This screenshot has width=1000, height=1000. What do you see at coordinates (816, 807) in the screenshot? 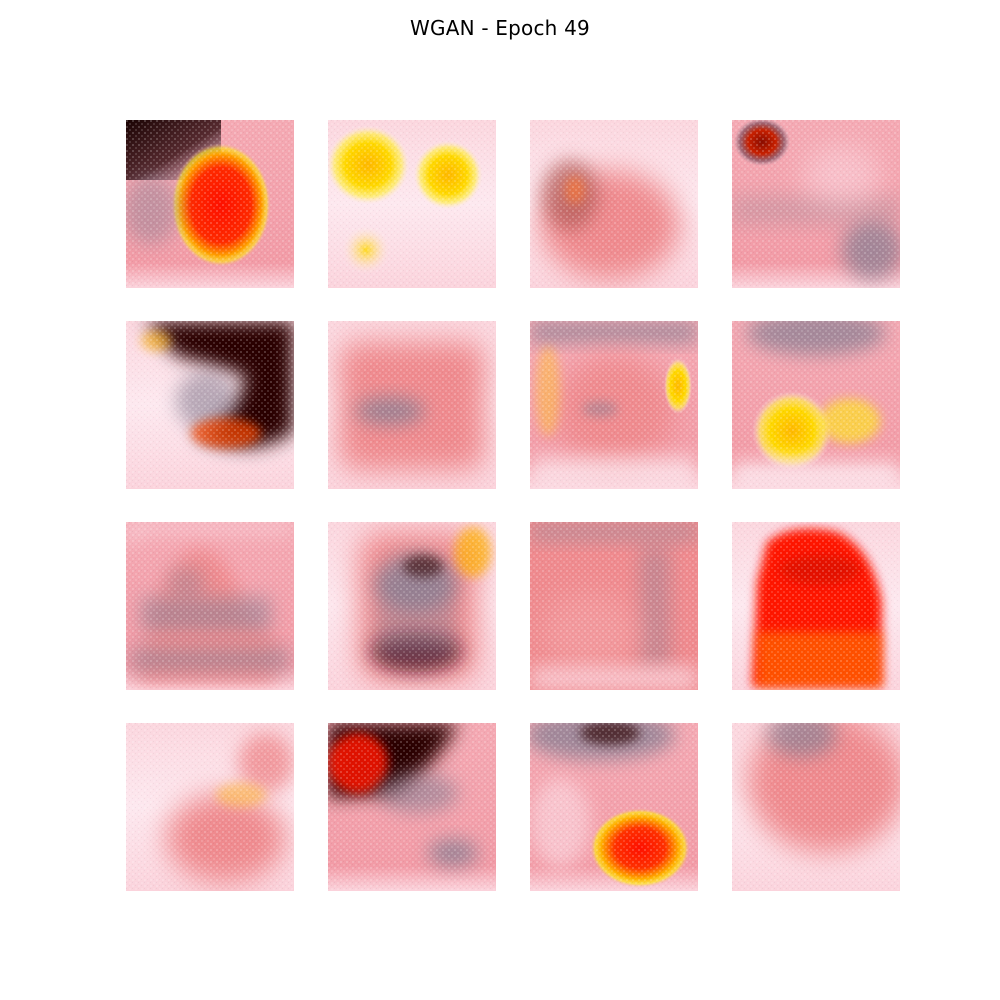
I see `sample-r4-c4` at bounding box center [816, 807].